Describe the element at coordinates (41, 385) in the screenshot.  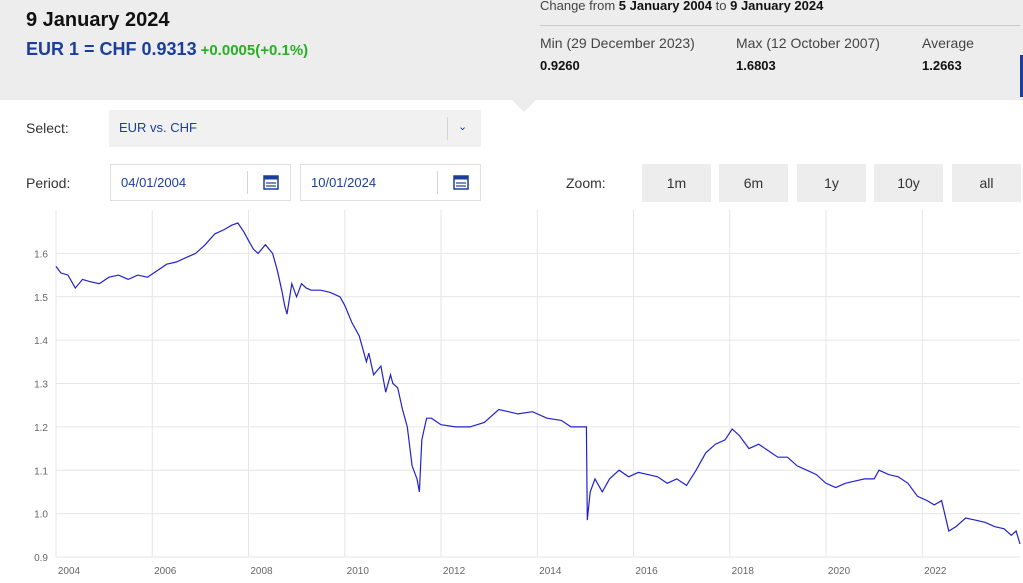
I see `y-tick-label: 1.3` at that location.